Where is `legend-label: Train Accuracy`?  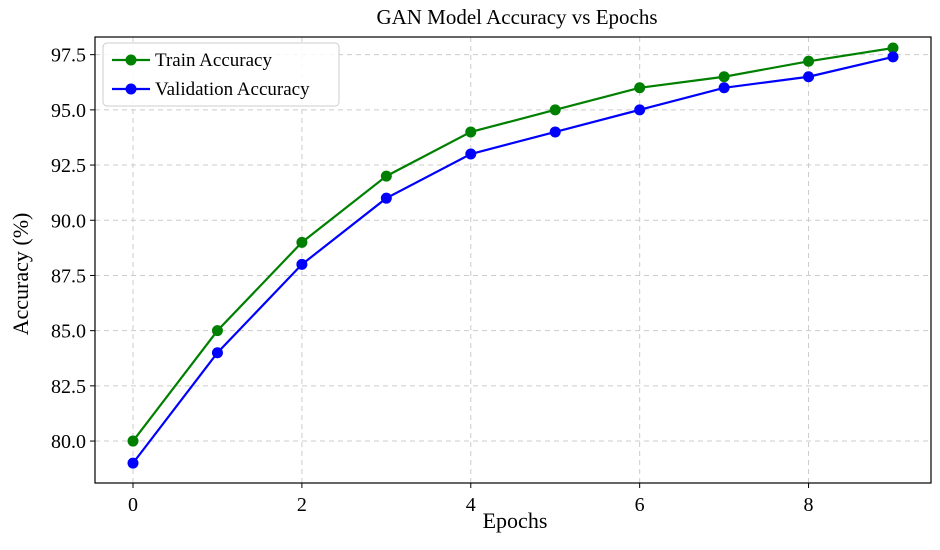
legend-label: Train Accuracy is located at coordinates (213, 60).